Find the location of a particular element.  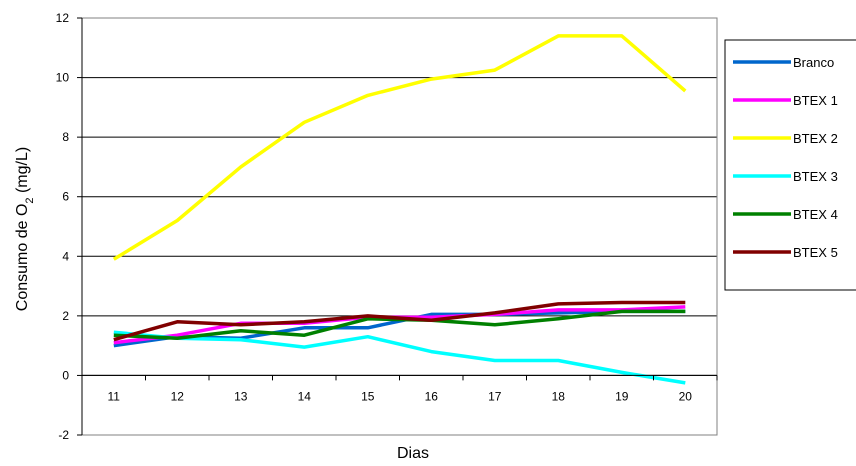

x-tick-label: 17 is located at coordinates (495, 396).